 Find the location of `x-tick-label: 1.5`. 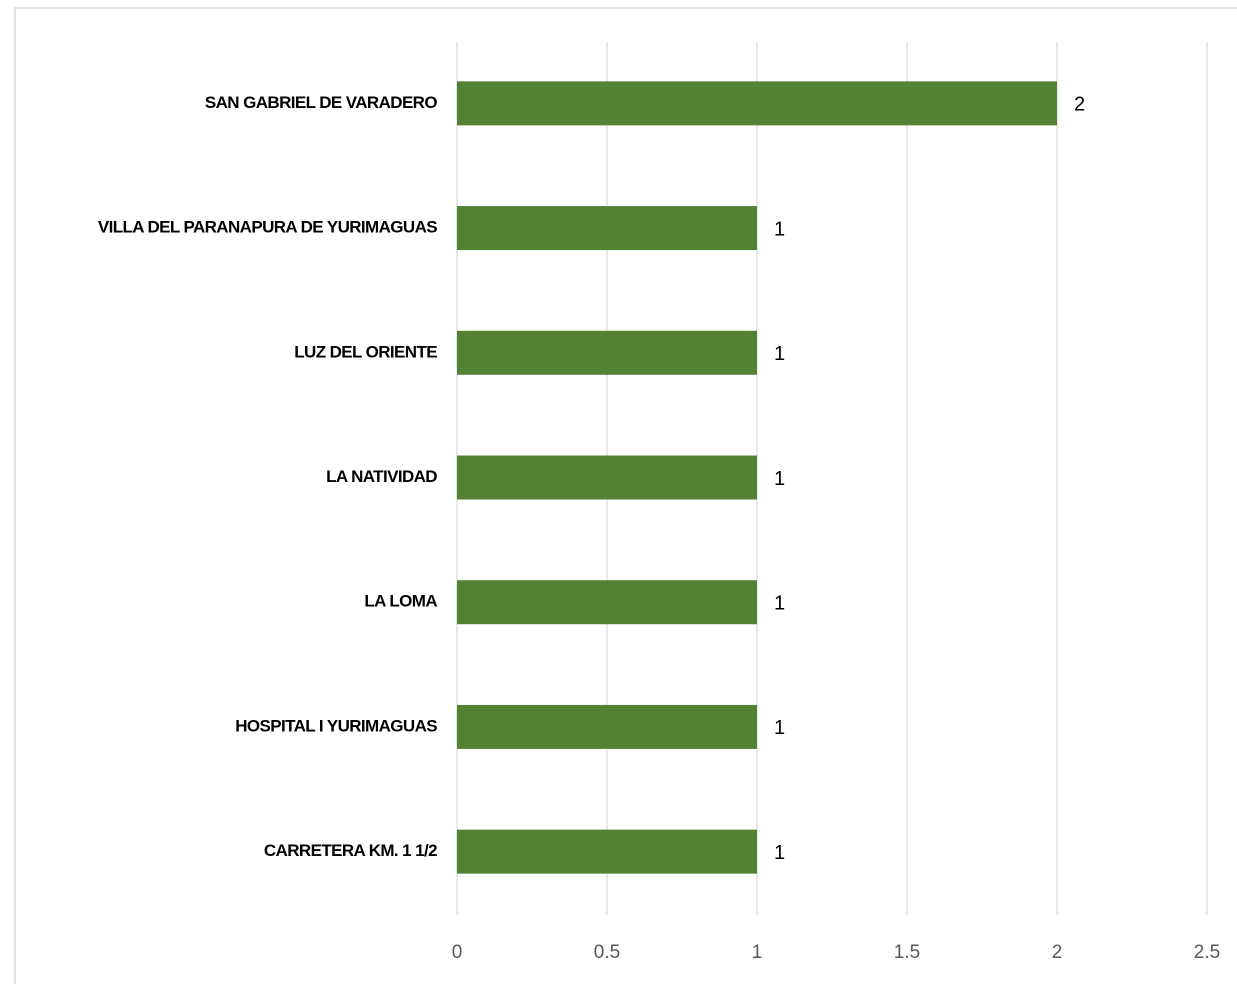

x-tick-label: 1.5 is located at coordinates (907, 952).